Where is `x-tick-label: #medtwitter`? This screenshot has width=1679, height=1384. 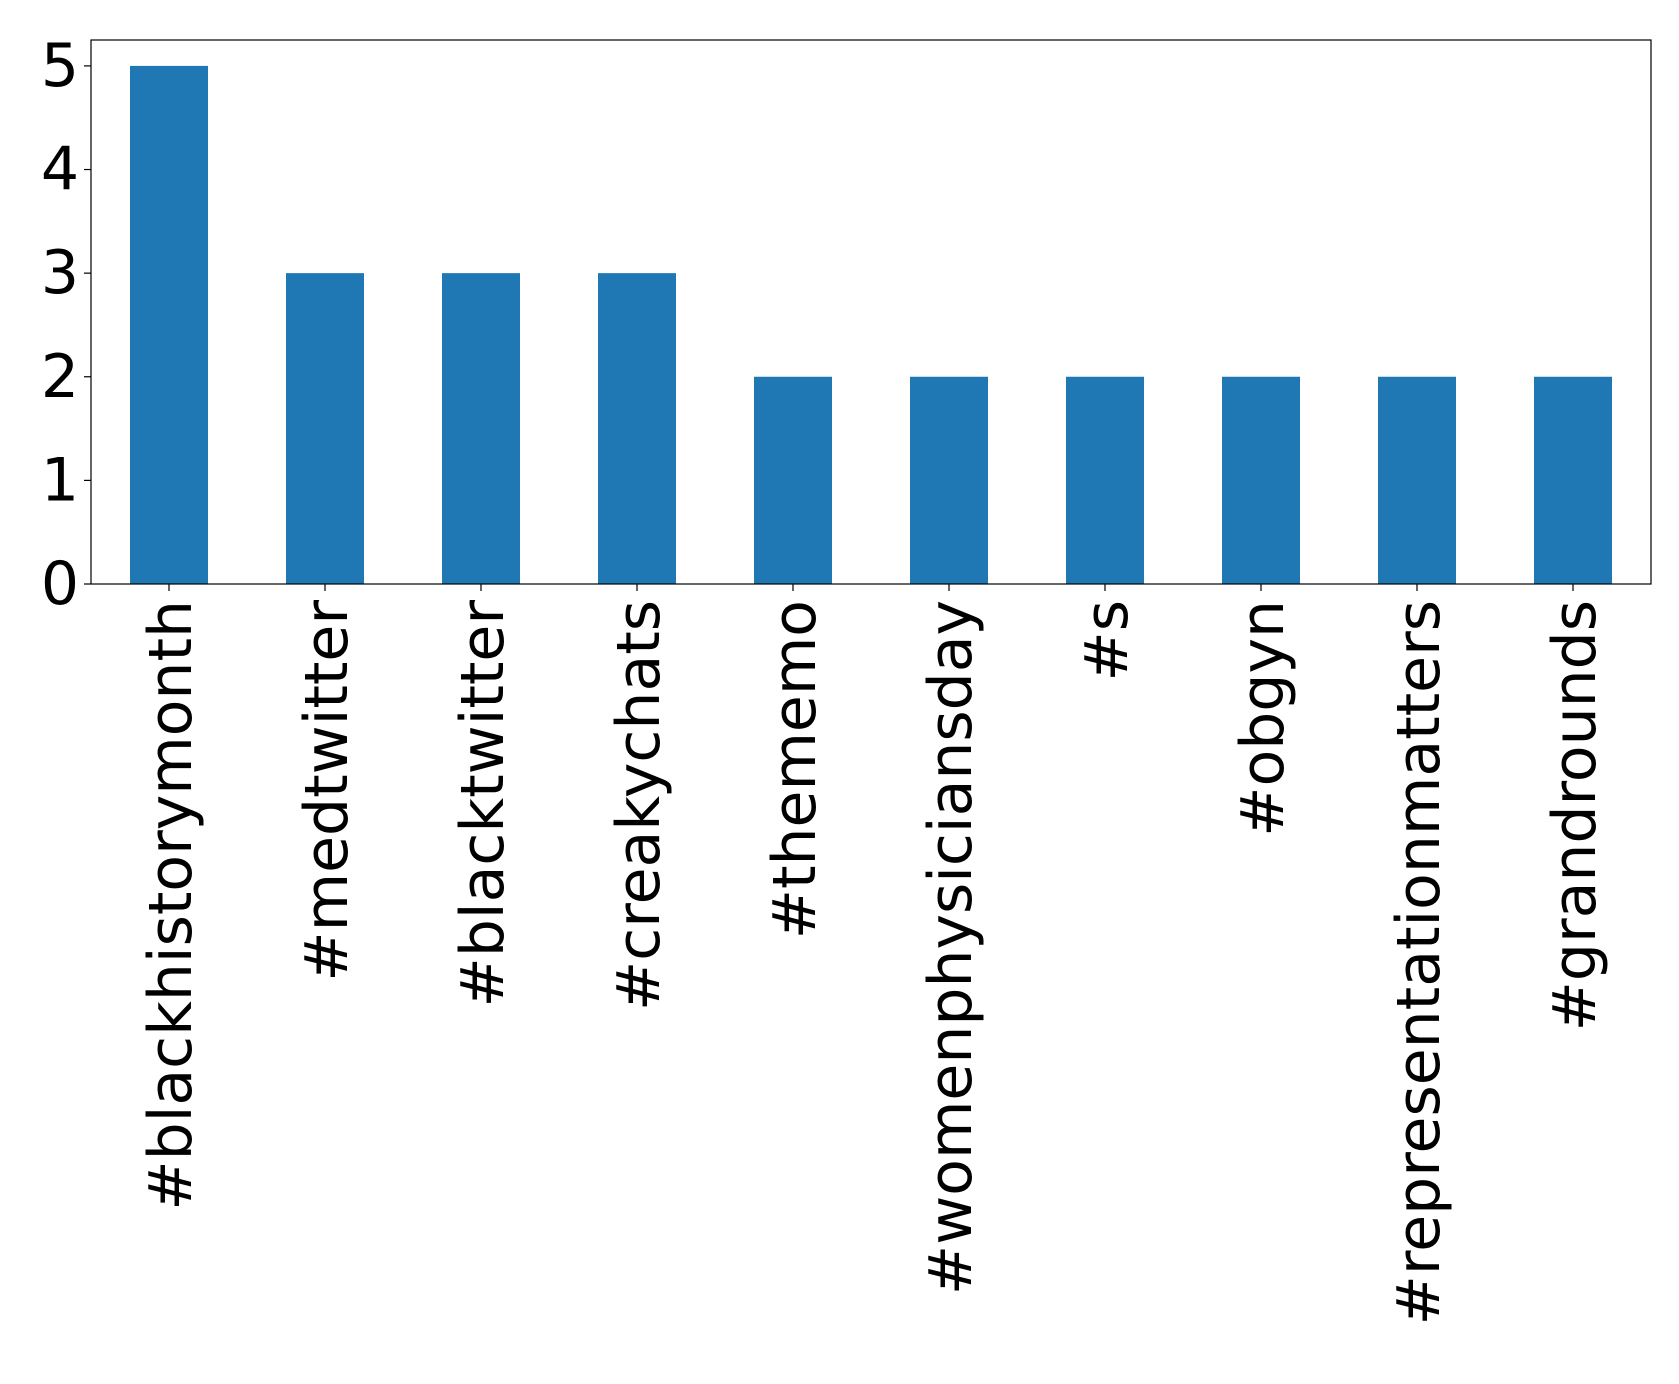 x-tick-label: #medtwitter is located at coordinates (327, 791).